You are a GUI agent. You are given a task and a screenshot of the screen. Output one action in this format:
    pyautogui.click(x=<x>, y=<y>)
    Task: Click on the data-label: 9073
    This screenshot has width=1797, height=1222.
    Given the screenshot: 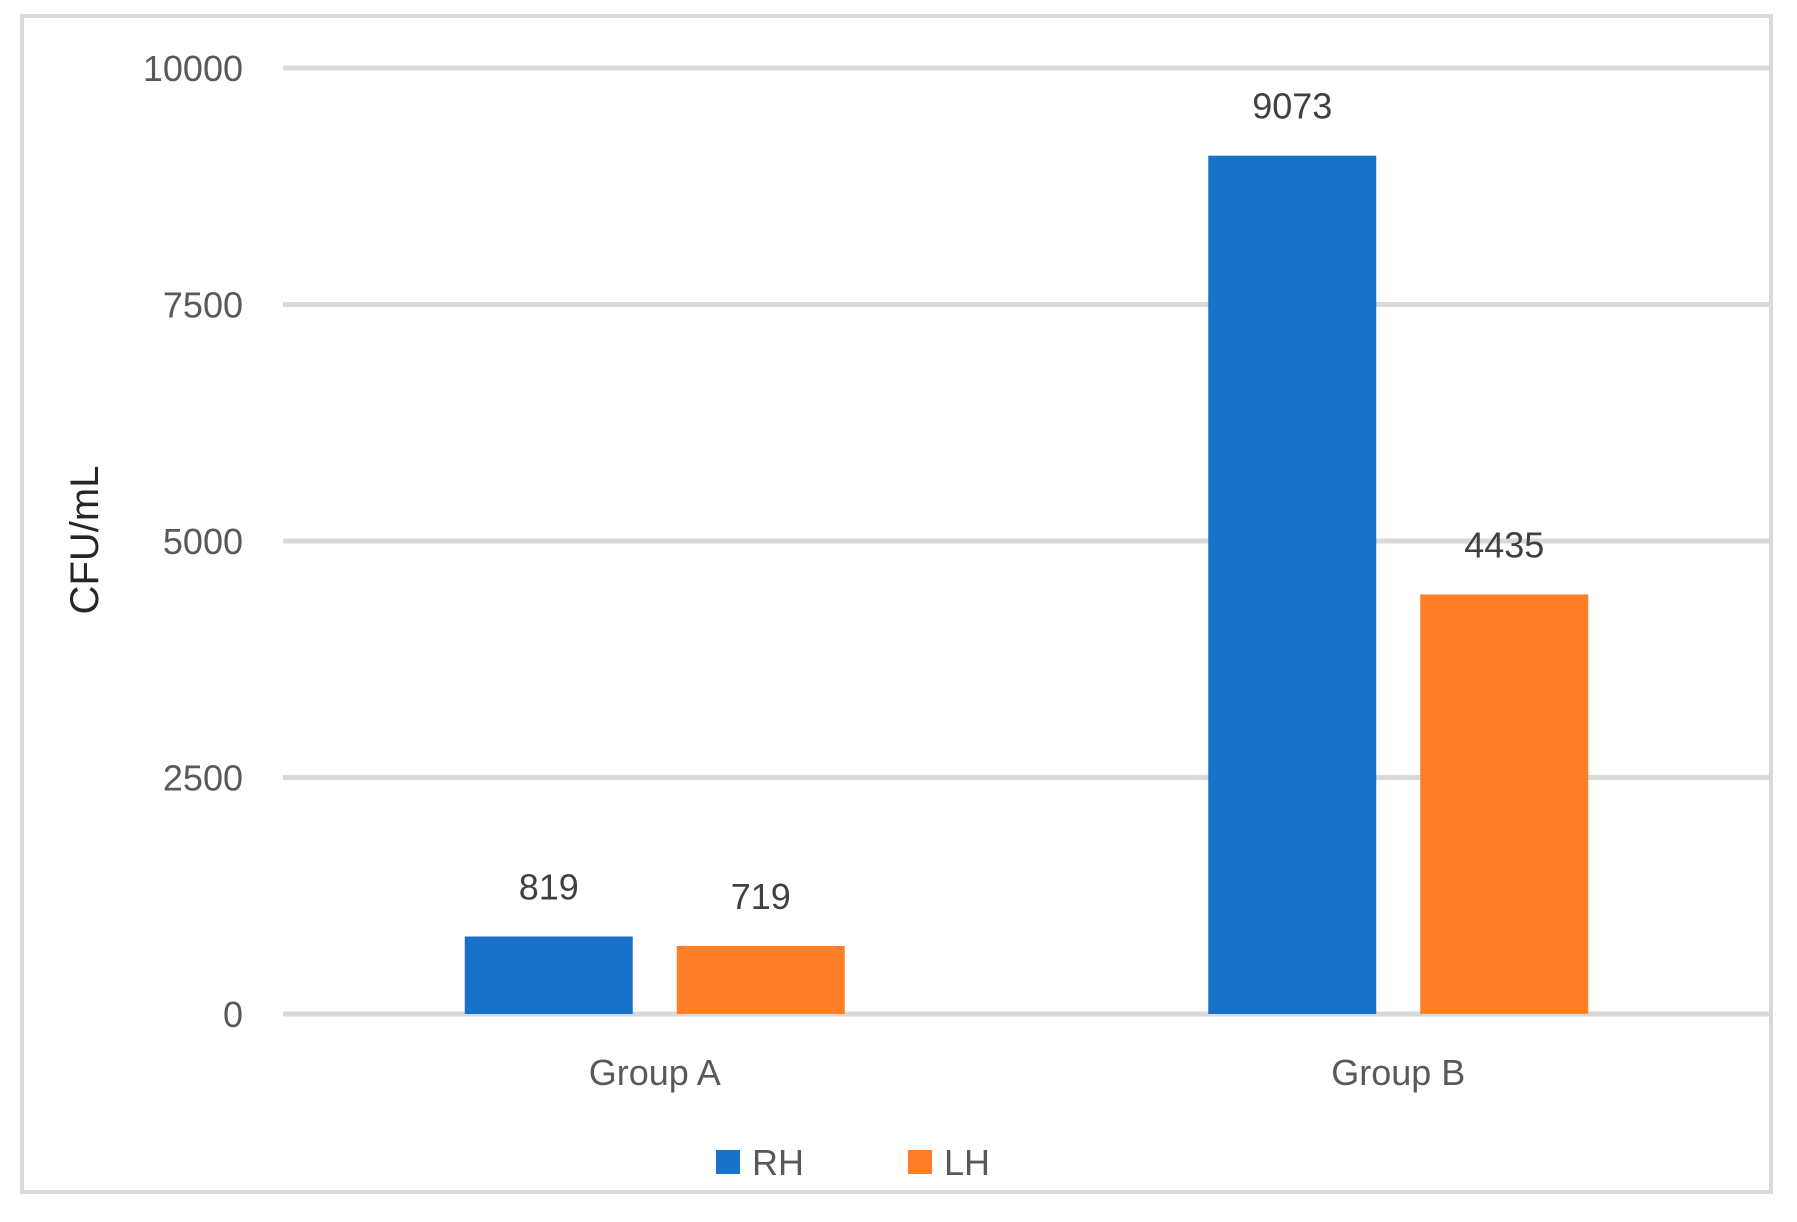 What is the action you would take?
    pyautogui.click(x=1292, y=106)
    